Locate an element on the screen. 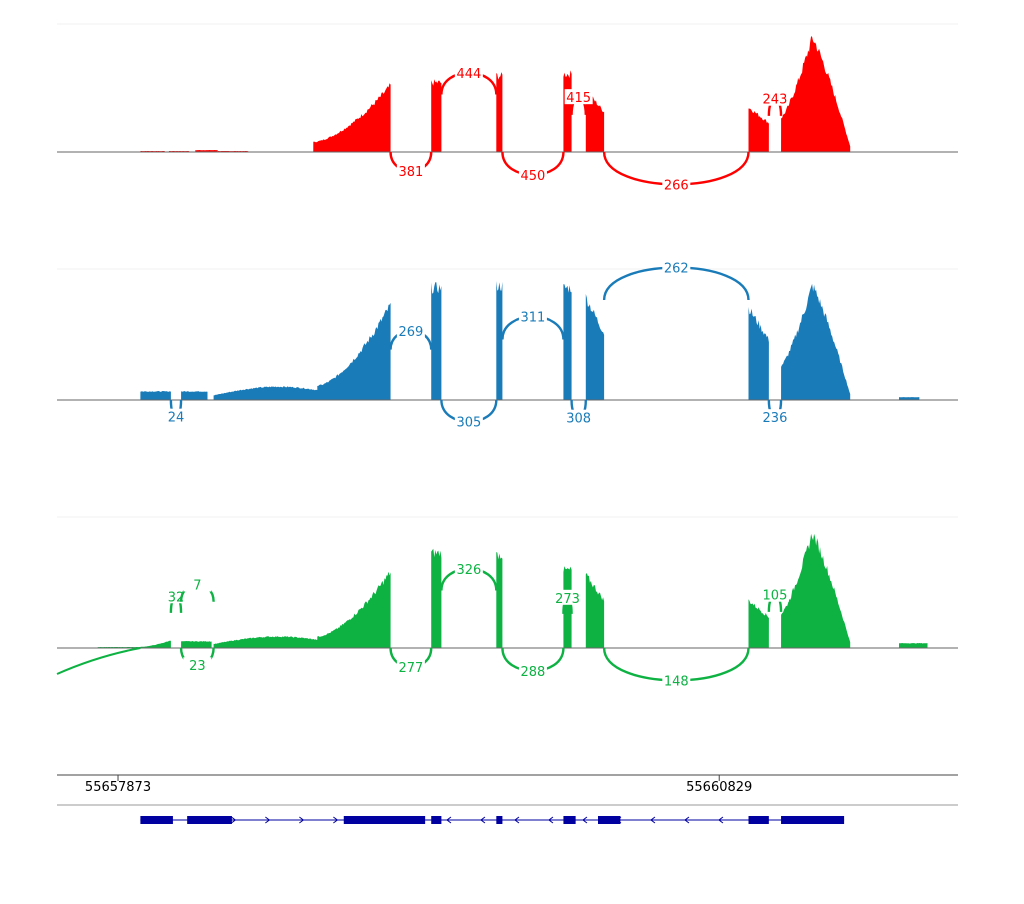  junction-count-label: 308 is located at coordinates (578, 419).